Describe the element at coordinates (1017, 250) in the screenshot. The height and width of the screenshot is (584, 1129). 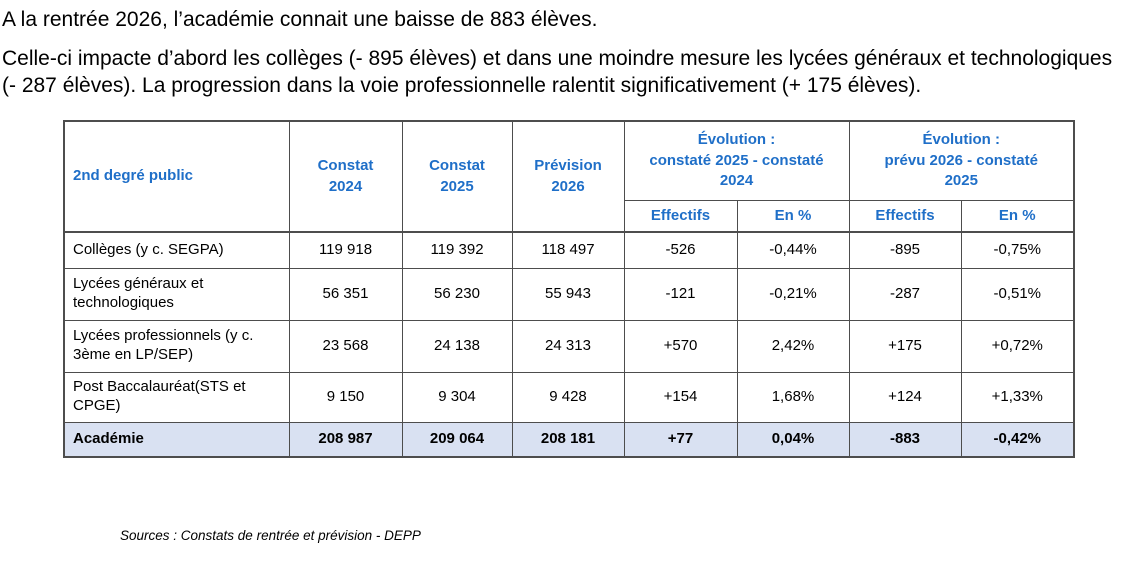
I see `data-cell: -0,75%` at that location.